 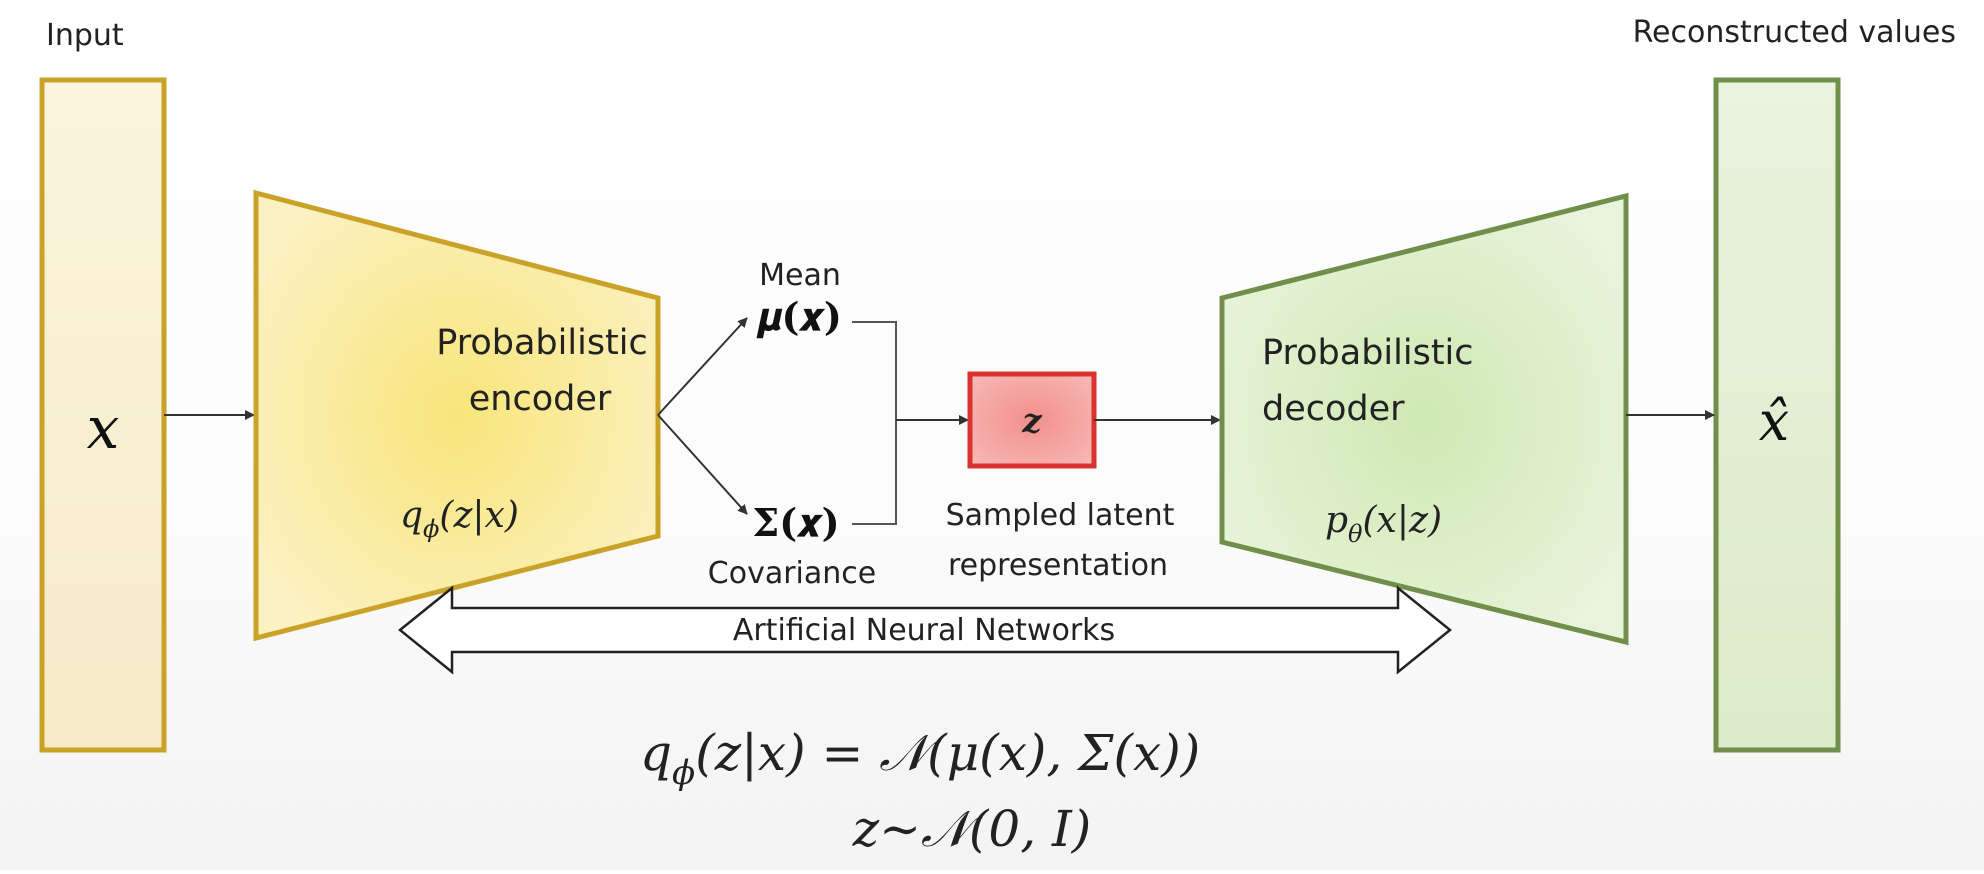 What do you see at coordinates (1794, 32) in the screenshot?
I see `reconstructed-label: Reconstructed values` at bounding box center [1794, 32].